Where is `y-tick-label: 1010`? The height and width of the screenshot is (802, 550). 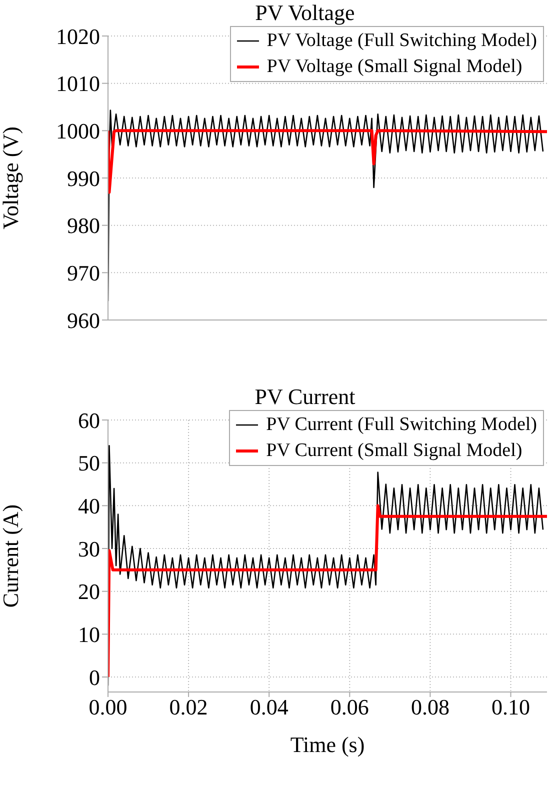
y-tick-label: 1010 is located at coordinates (78, 83).